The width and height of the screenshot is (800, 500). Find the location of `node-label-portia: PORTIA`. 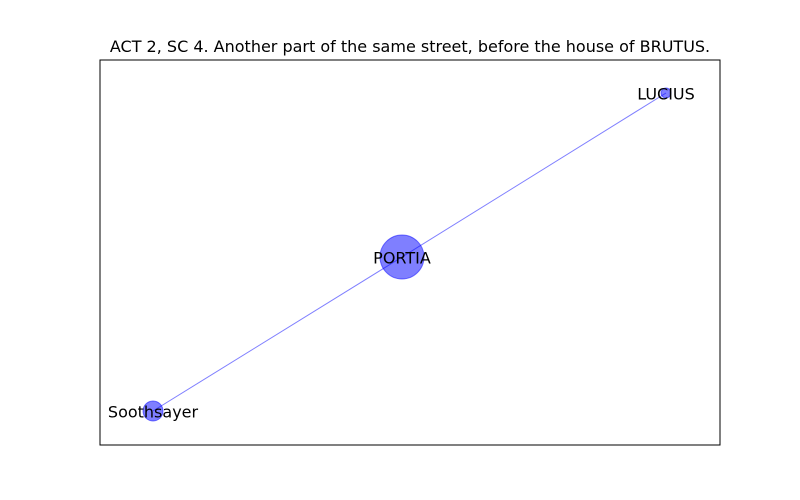

node-label-portia: PORTIA is located at coordinates (402, 258).